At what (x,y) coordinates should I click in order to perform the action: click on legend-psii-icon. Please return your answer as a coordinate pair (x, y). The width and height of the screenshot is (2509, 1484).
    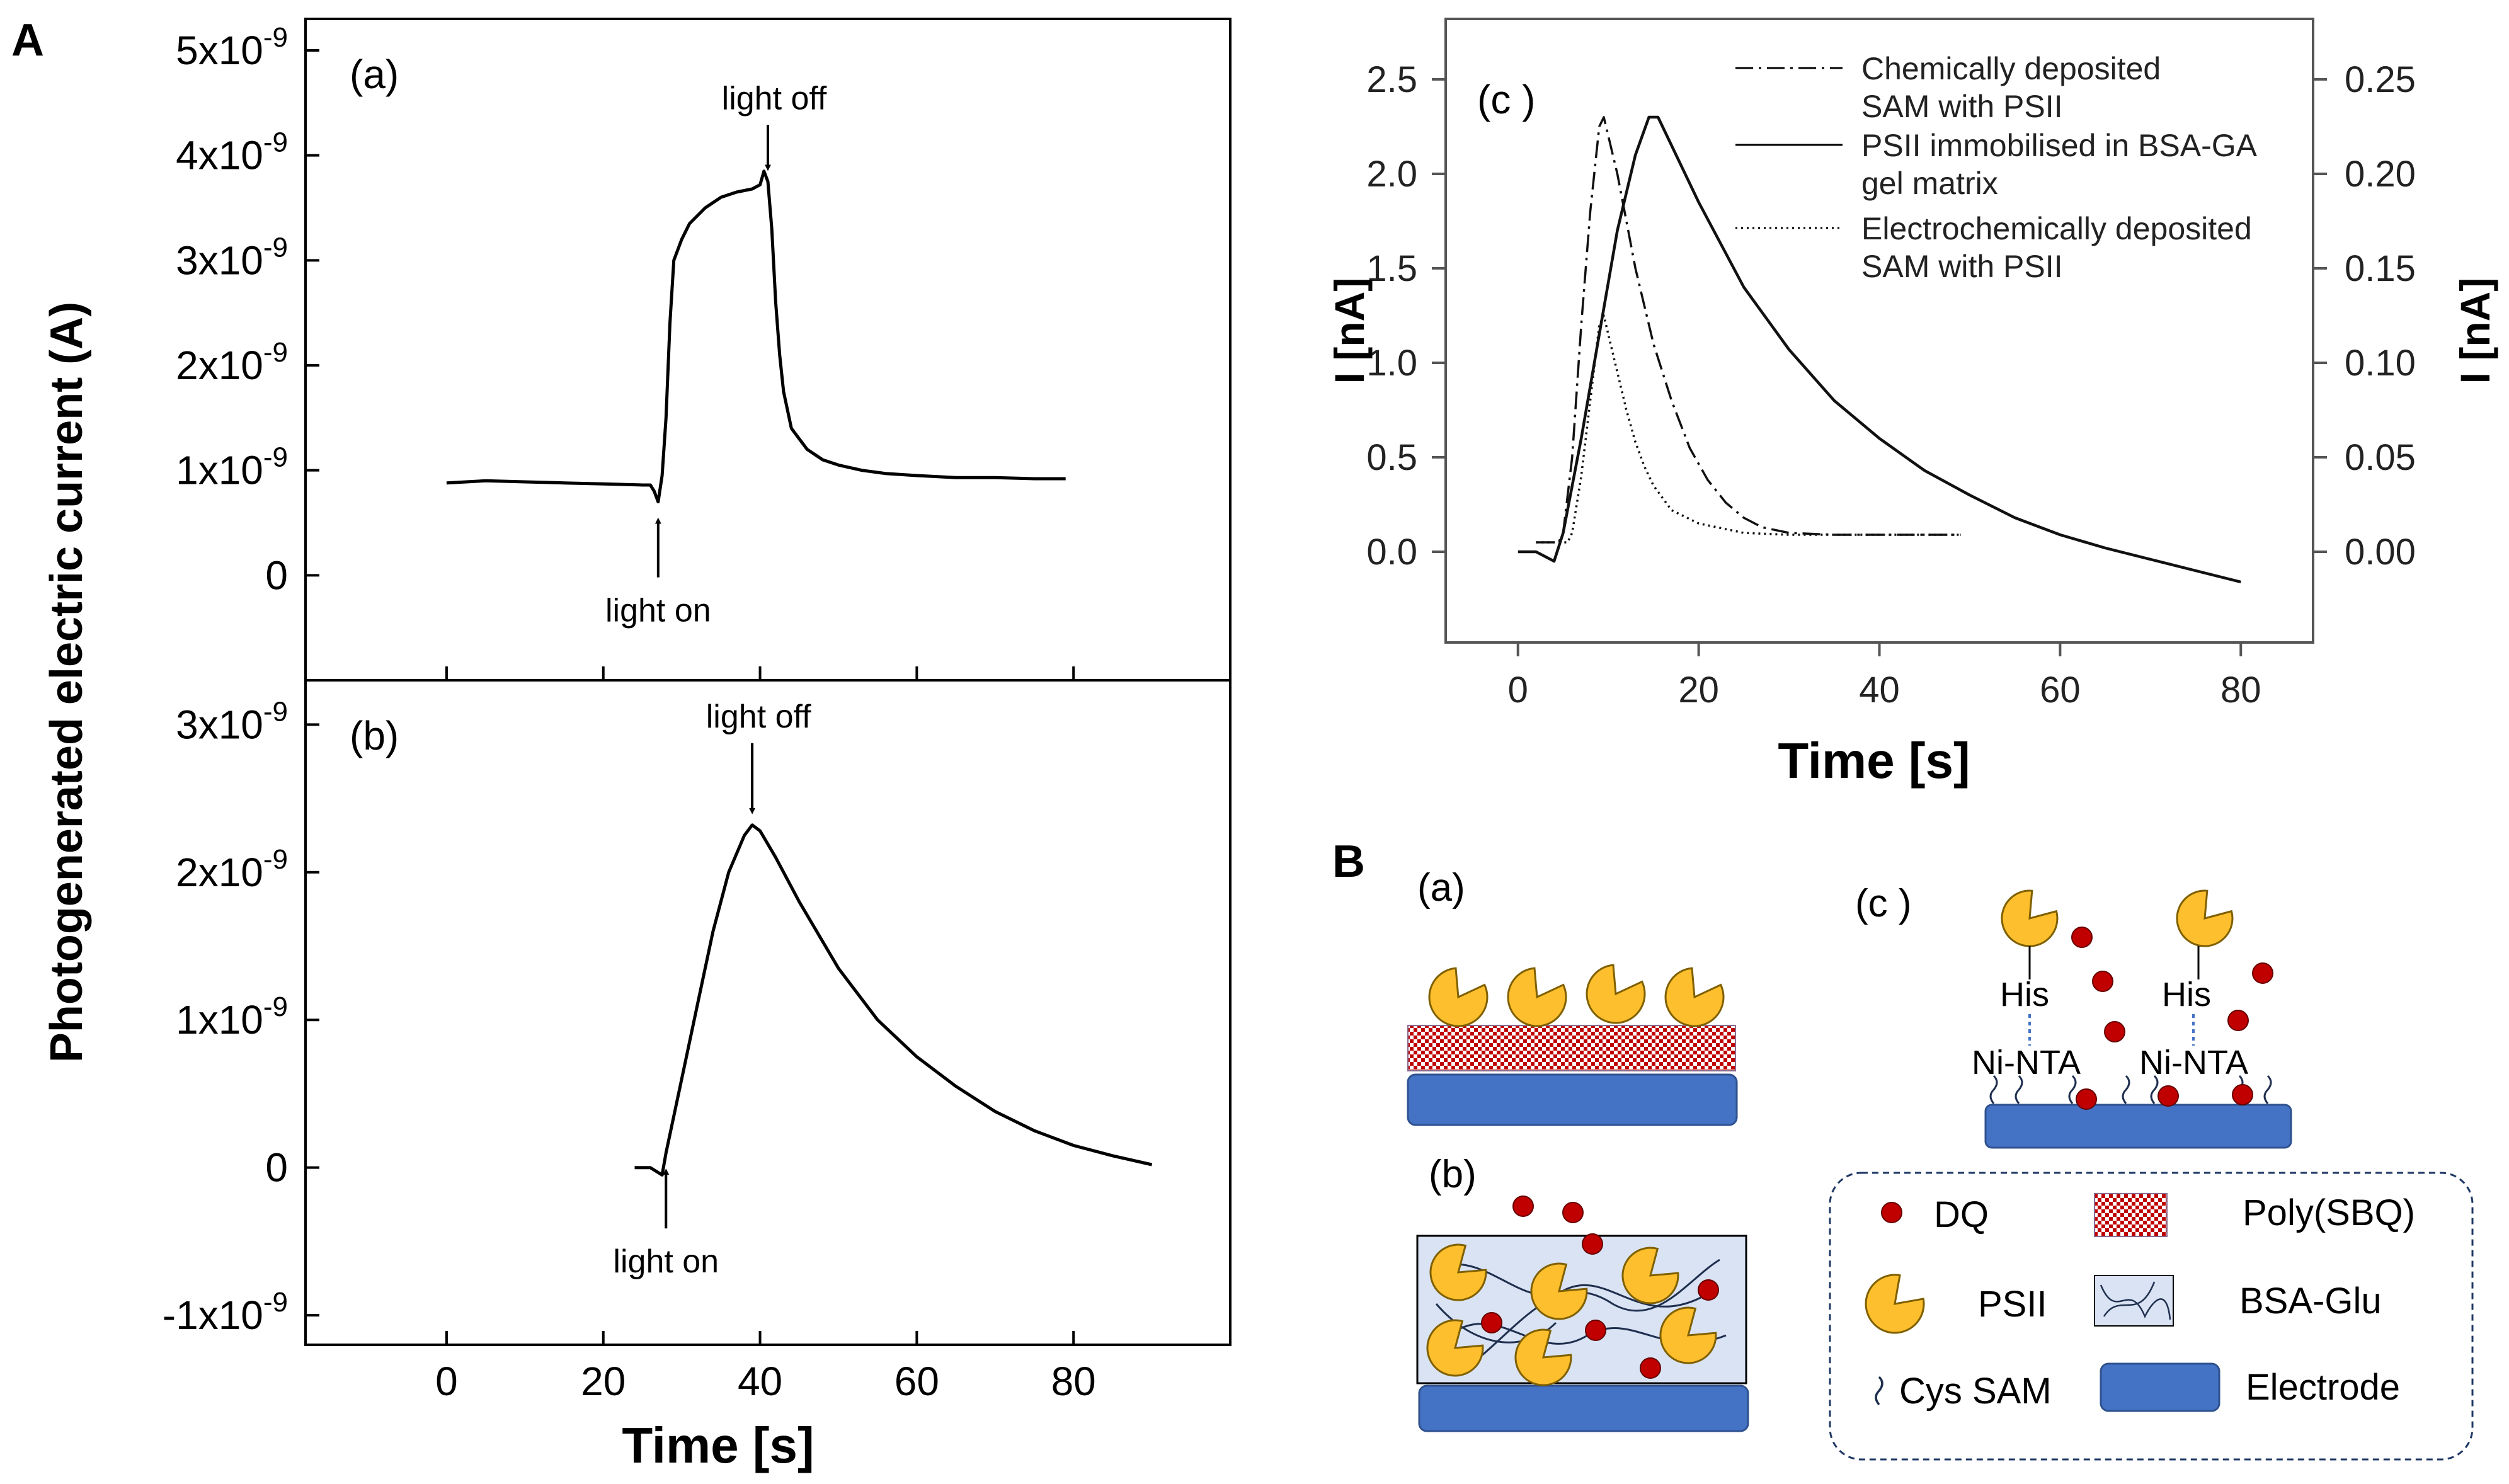
    Looking at the image, I should click on (1895, 1304).